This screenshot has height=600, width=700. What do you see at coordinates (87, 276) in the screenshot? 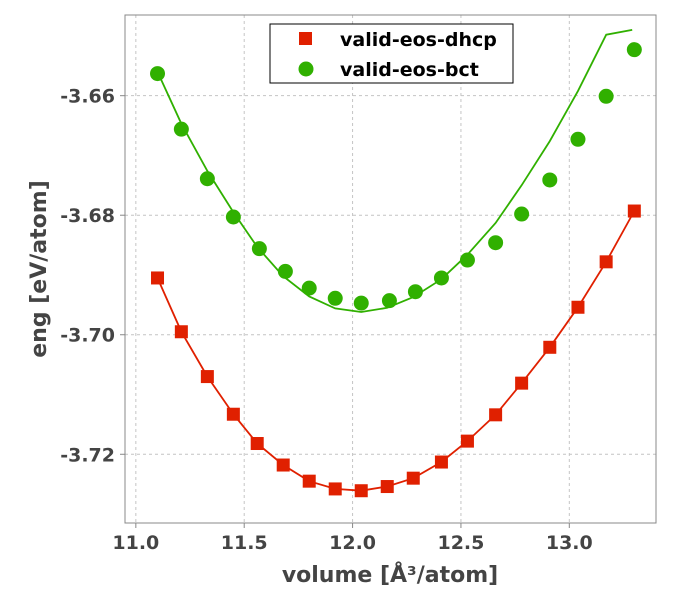
I see `y-tick-labels: -3.66 -3.68 -3.70 -3.72` at bounding box center [87, 276].